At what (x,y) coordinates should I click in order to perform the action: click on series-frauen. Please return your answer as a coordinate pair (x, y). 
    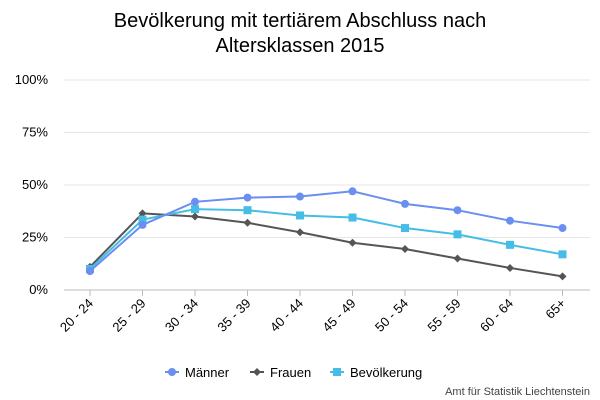
    Looking at the image, I should click on (326, 245).